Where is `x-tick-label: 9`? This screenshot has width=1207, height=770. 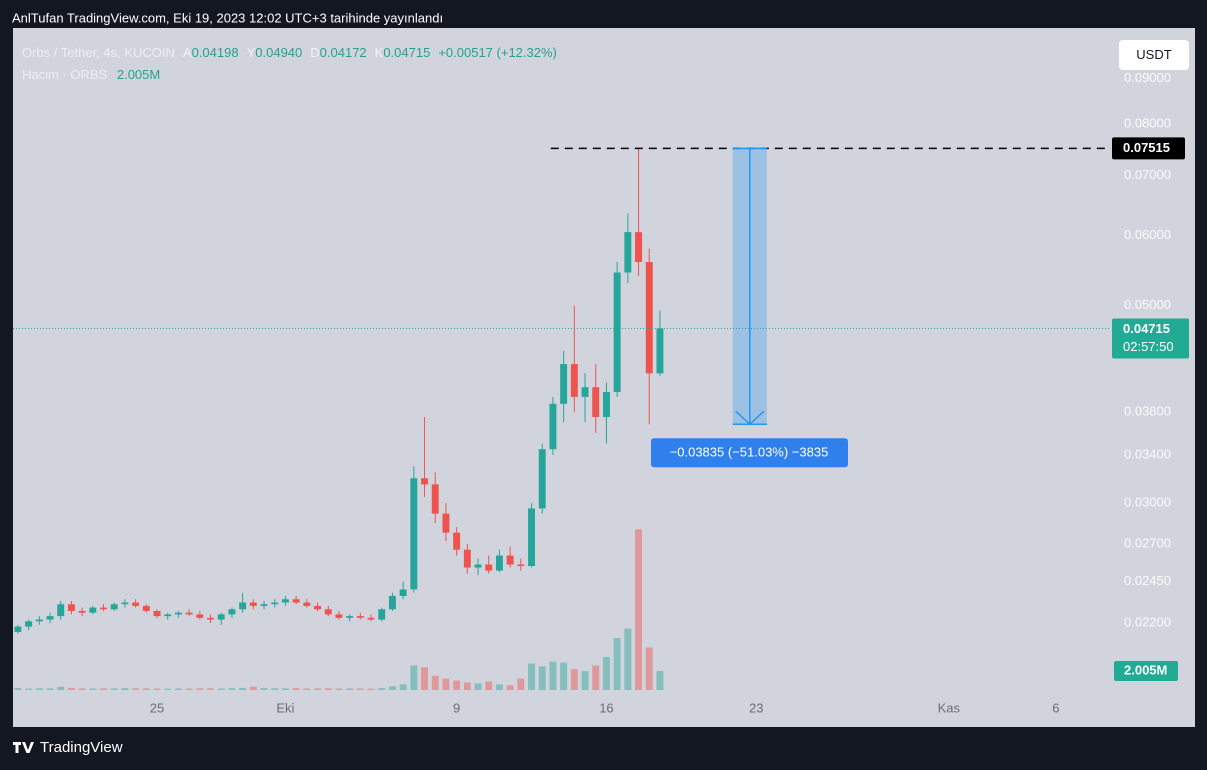 x-tick-label: 9 is located at coordinates (456, 707).